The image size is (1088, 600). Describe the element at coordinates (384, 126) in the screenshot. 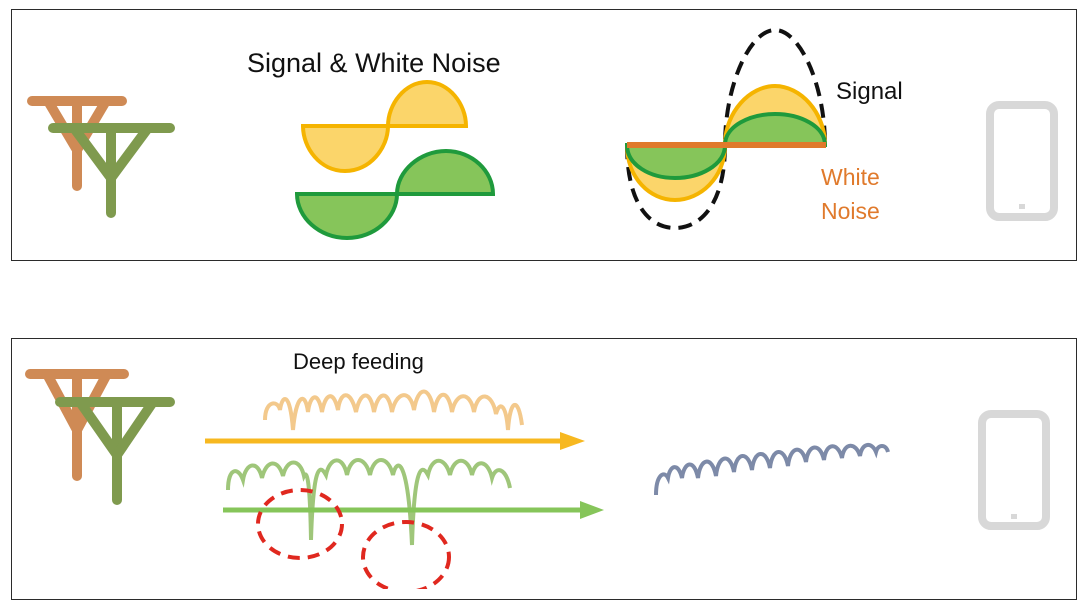

I see `signal-wave-yellow` at that location.